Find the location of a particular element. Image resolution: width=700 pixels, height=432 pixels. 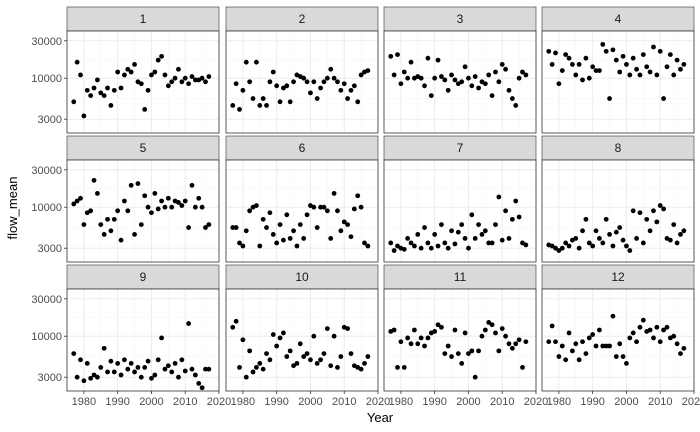

facet-strip-label: 8 is located at coordinates (618, 148).